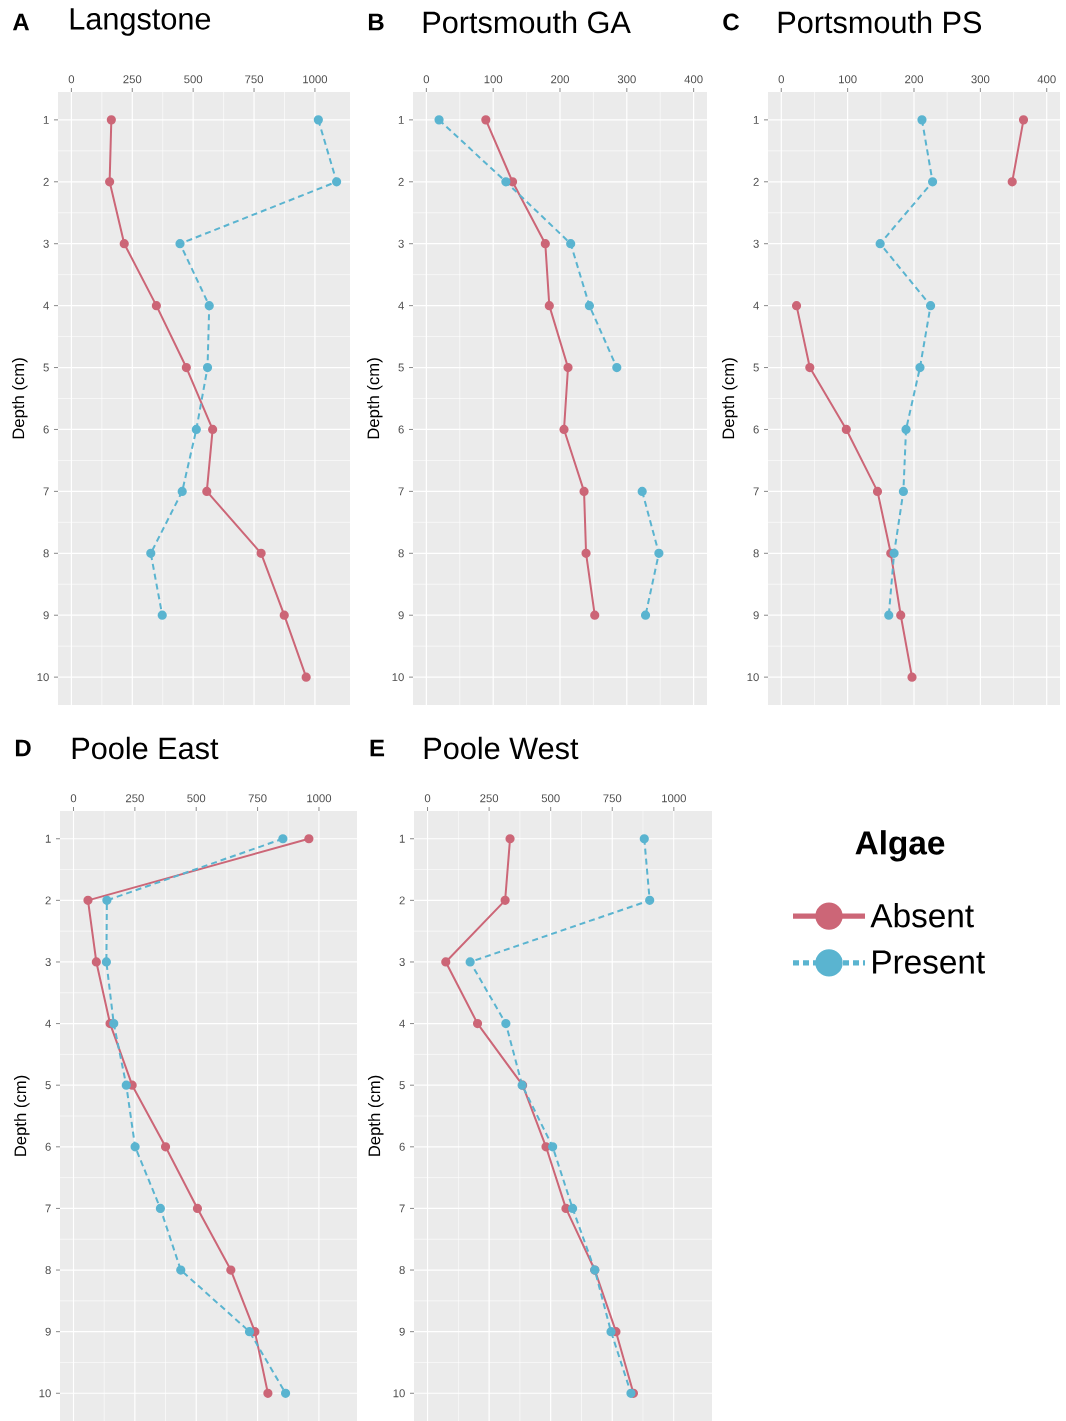 The width and height of the screenshot is (1066, 1421). I want to click on chart-title: Poole East, so click(145, 748).